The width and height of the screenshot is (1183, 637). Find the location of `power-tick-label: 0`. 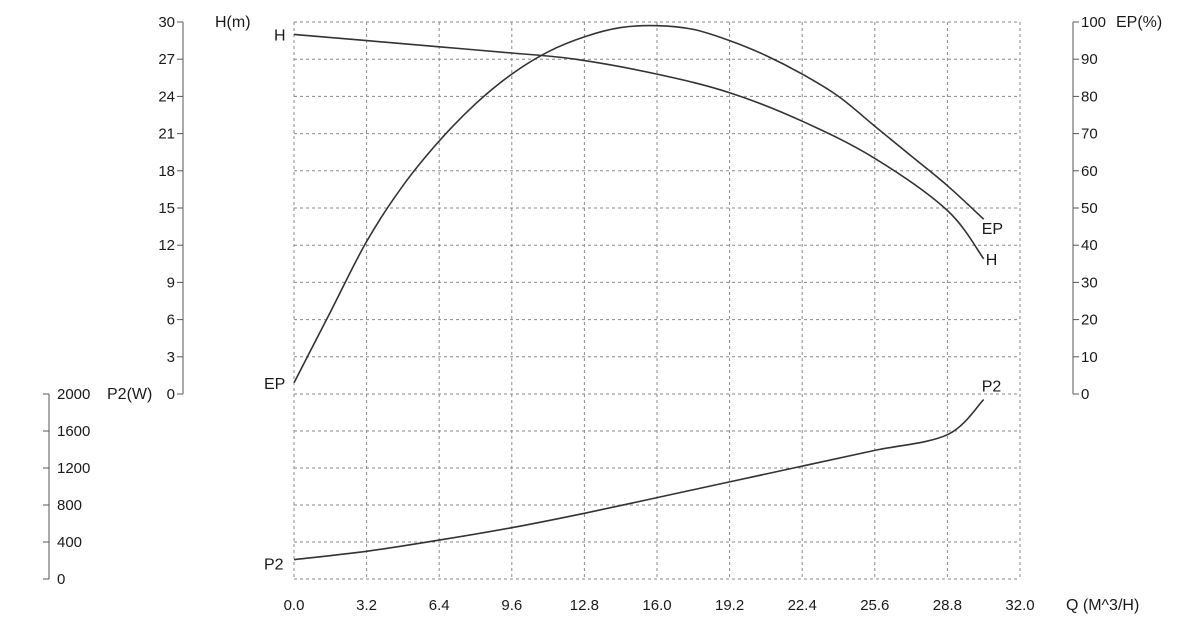

power-tick-label: 0 is located at coordinates (61, 579).